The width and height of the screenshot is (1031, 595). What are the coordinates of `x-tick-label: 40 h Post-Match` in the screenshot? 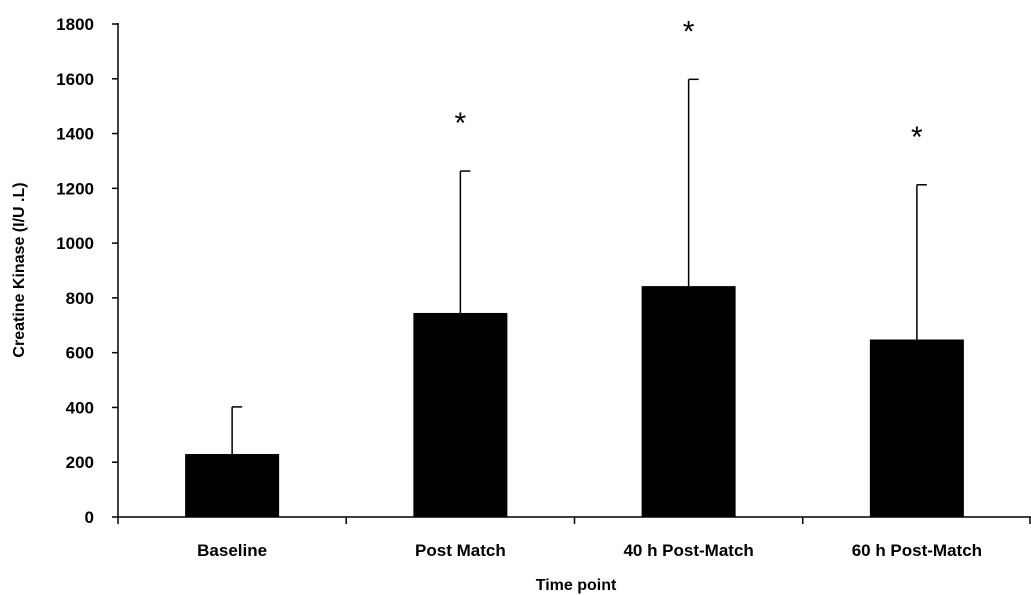 It's located at (688, 550).